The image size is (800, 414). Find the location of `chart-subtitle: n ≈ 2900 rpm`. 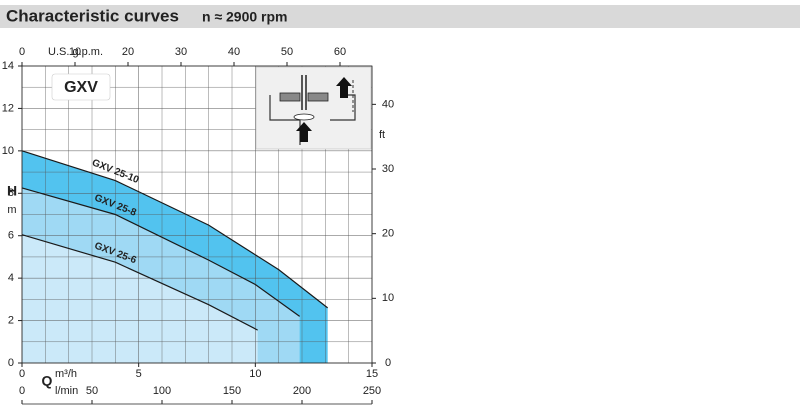

chart-subtitle: n ≈ 2900 rpm is located at coordinates (245, 17).